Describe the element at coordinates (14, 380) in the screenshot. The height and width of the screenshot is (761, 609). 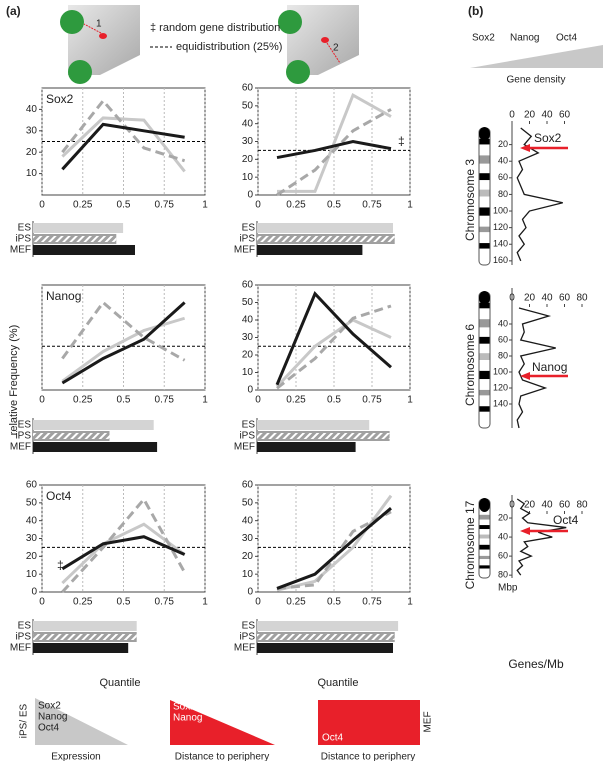
I see `y-axis-label: relative Frequency (%)` at that location.